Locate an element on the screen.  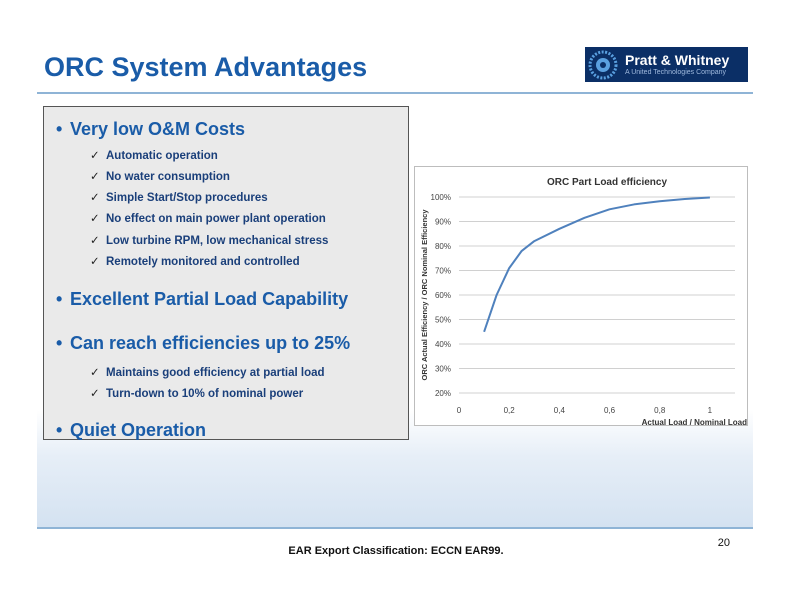
sub-1-6: ✓ Remotely monitored and controlled is located at coordinates (195, 262).